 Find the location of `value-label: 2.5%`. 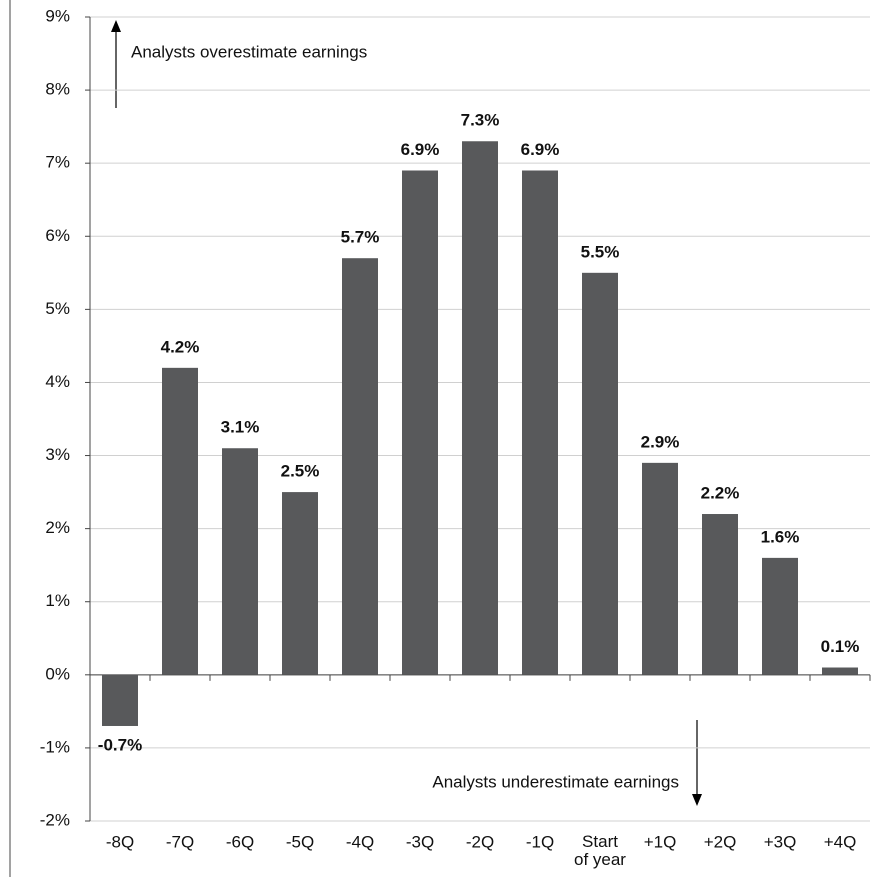

value-label: 2.5% is located at coordinates (300, 471).